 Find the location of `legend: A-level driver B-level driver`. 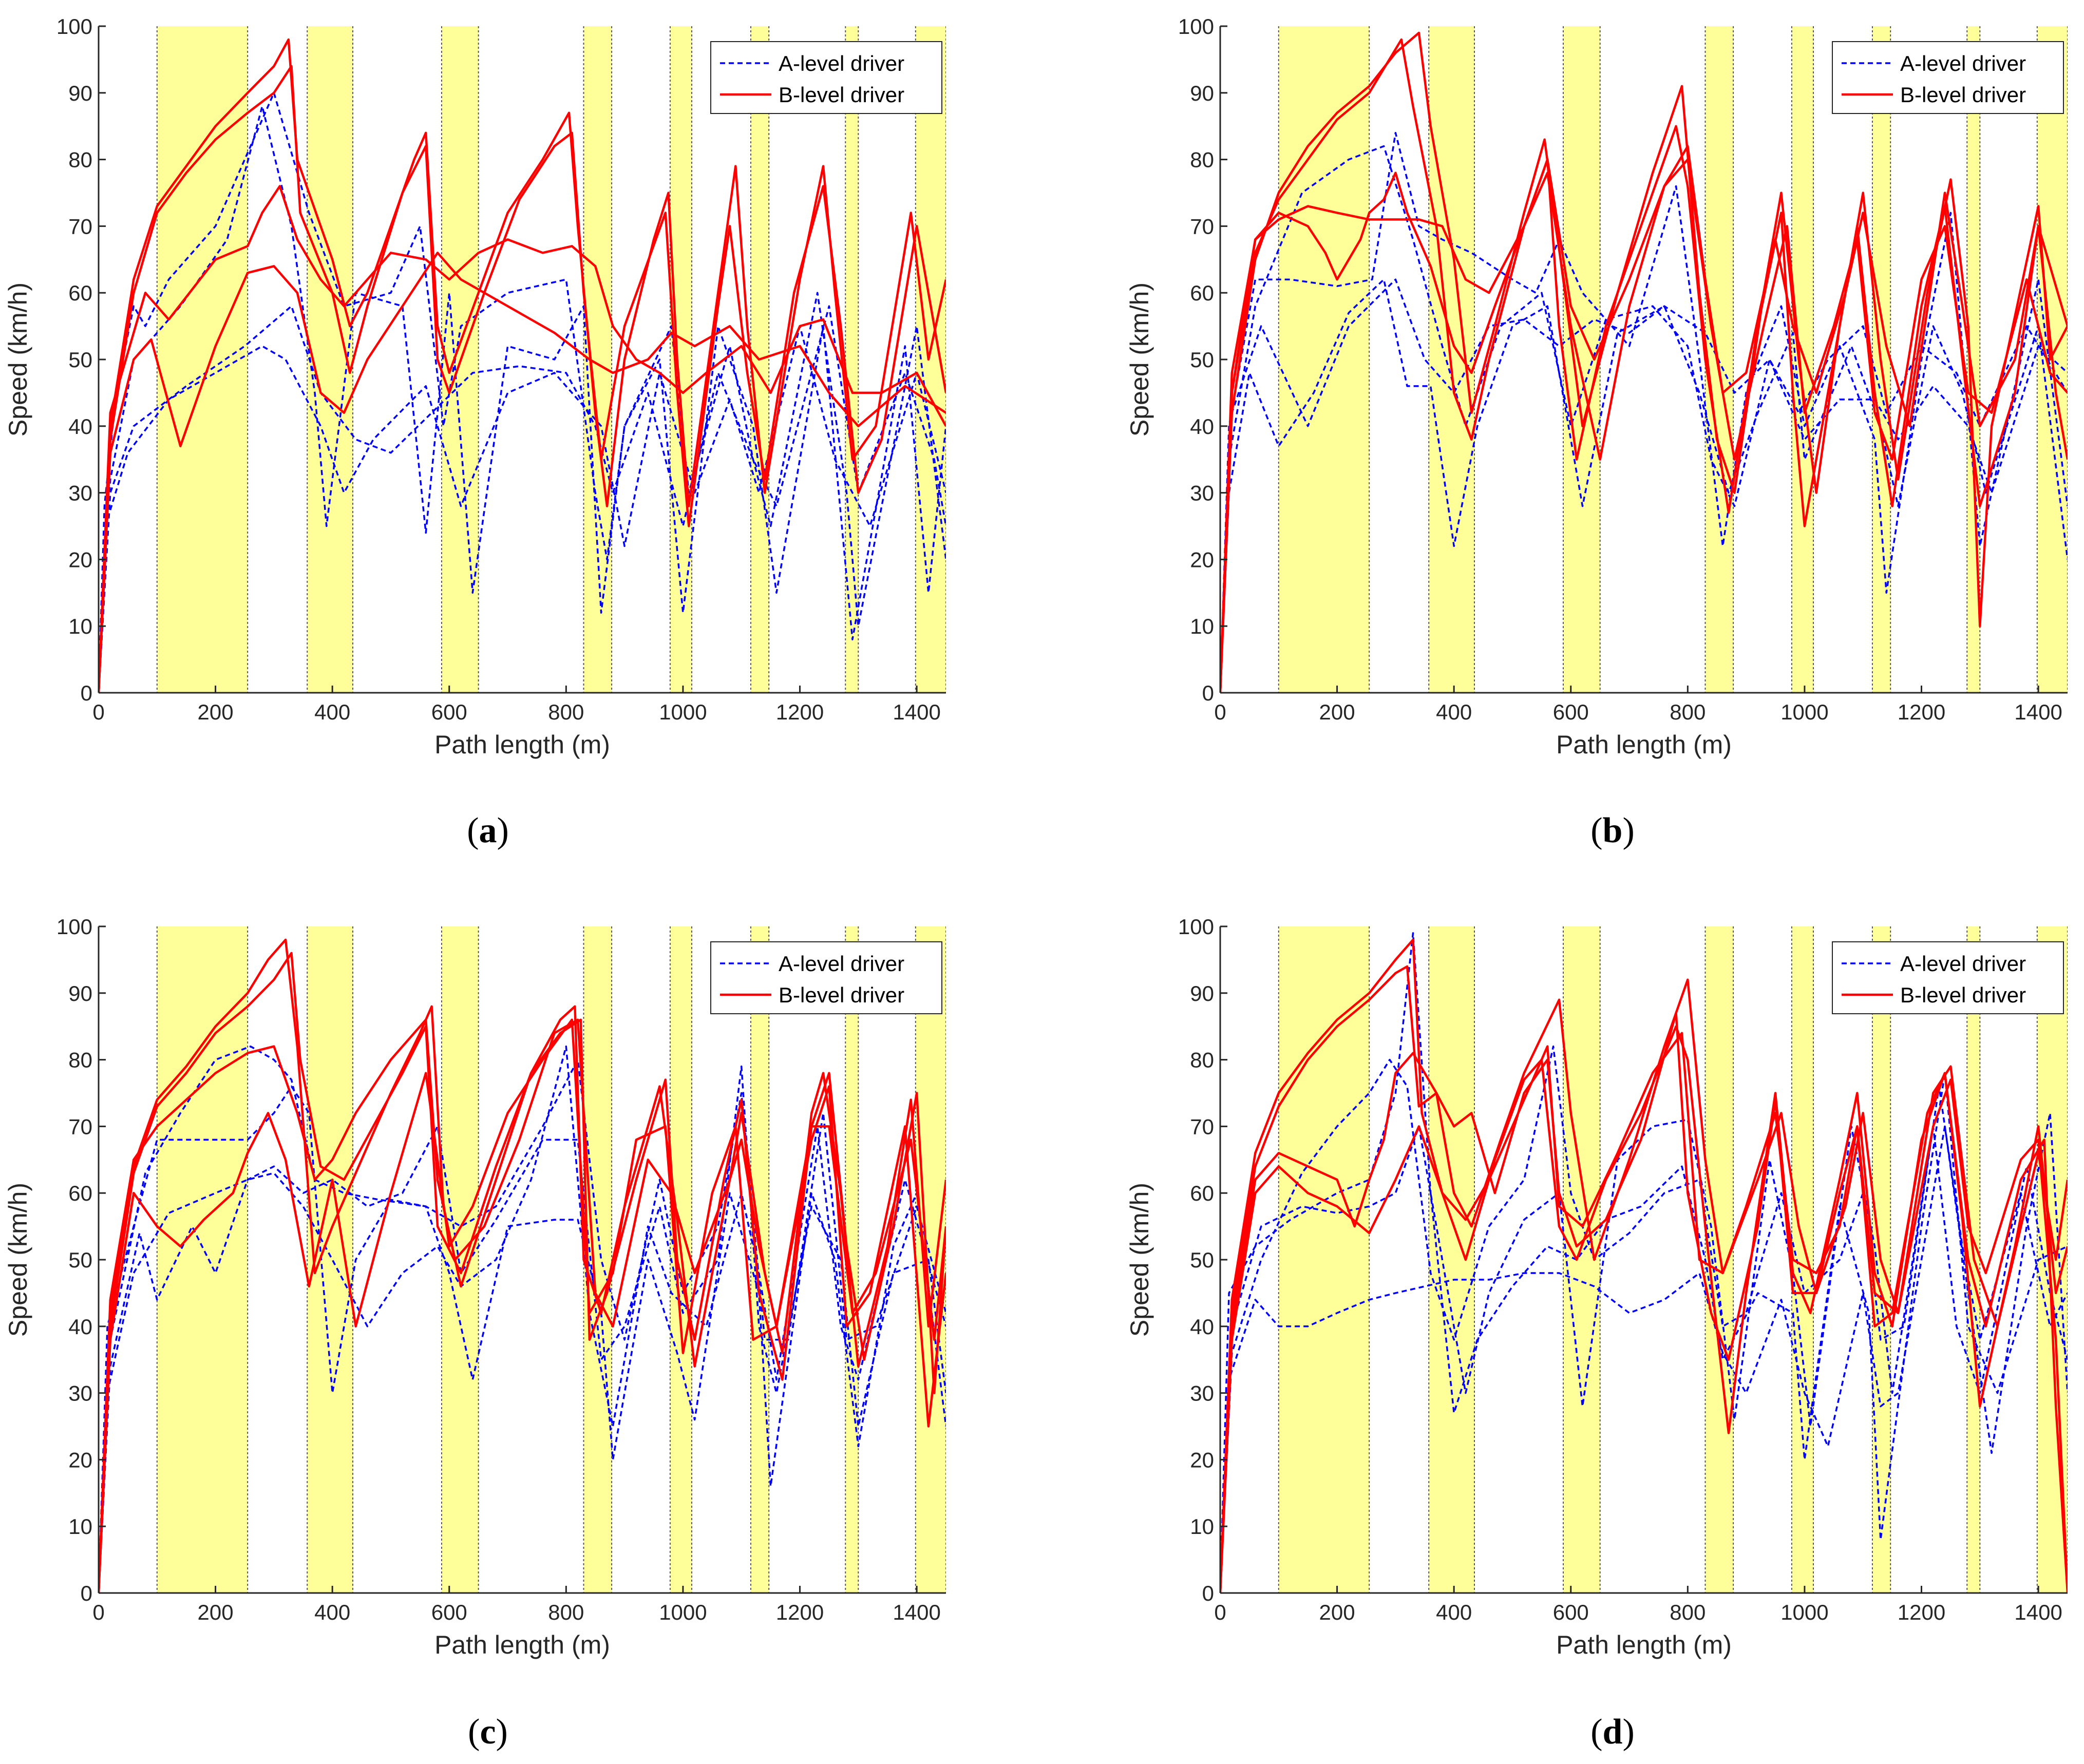

legend: A-level driver B-level driver is located at coordinates (826, 977).